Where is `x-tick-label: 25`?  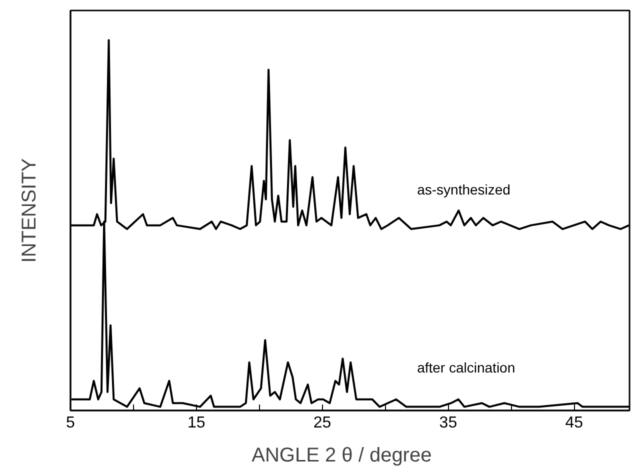 x-tick-label: 25 is located at coordinates (322, 423).